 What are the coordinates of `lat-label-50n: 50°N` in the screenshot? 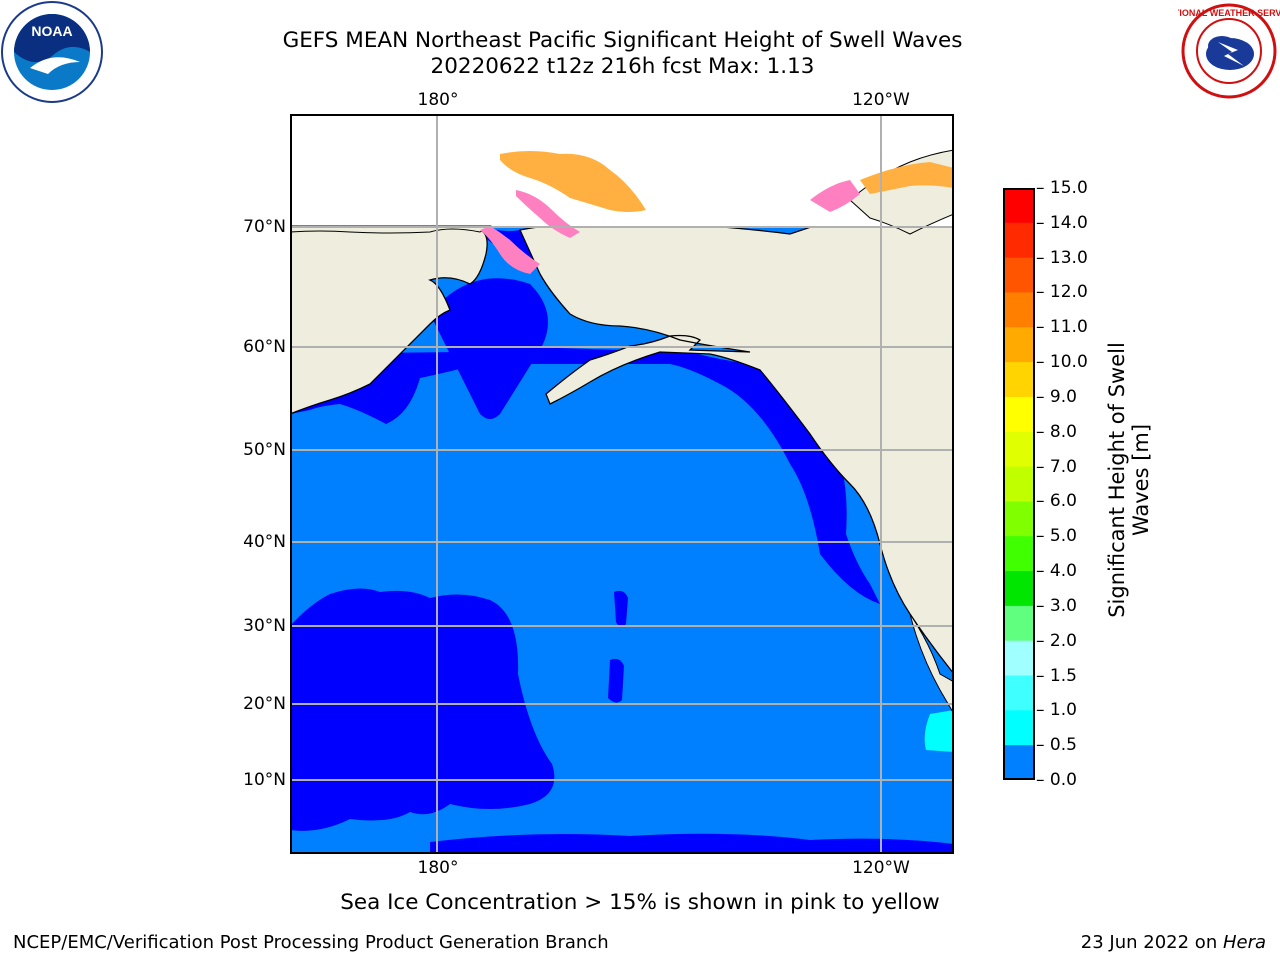 It's located at (264, 450).